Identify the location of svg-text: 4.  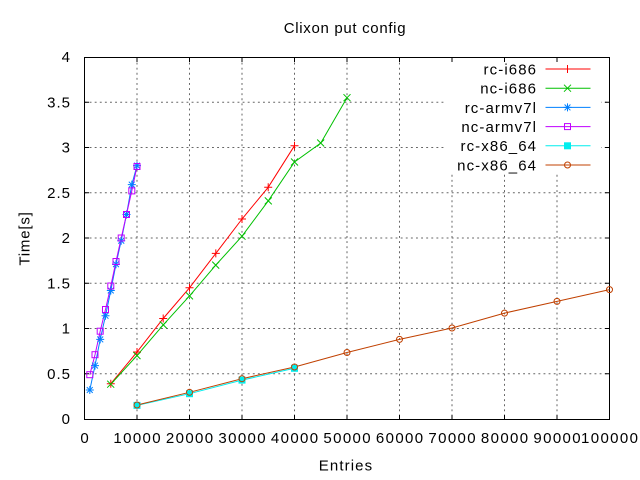
(66, 57).